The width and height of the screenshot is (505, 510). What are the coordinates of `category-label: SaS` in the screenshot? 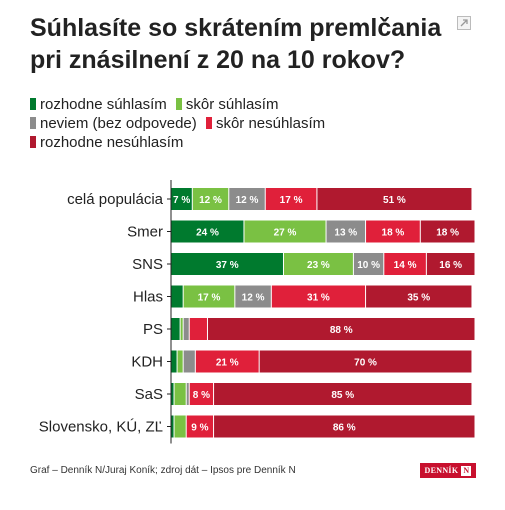 It's located at (149, 394).